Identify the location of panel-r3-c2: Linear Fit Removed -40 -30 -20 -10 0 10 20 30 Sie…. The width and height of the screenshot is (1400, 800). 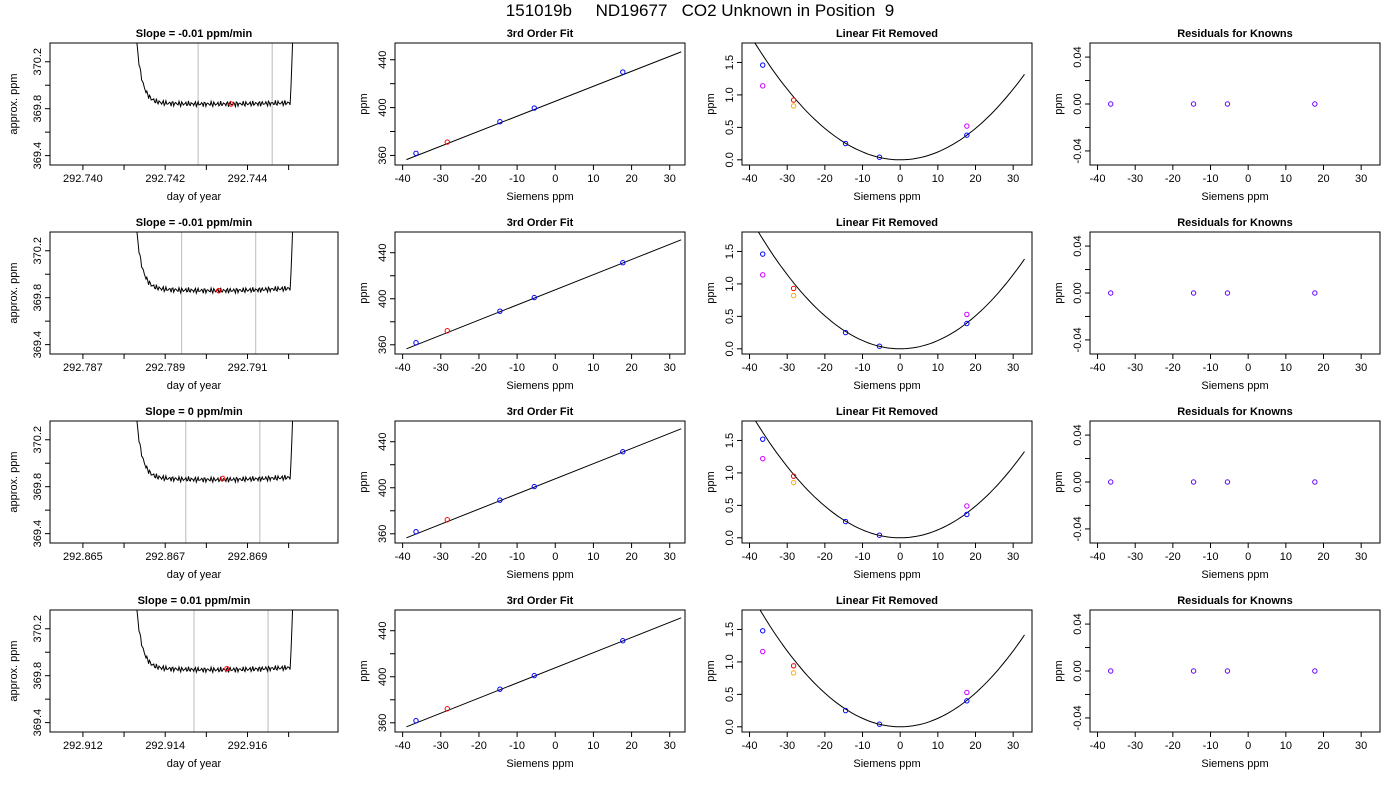
(869, 682).